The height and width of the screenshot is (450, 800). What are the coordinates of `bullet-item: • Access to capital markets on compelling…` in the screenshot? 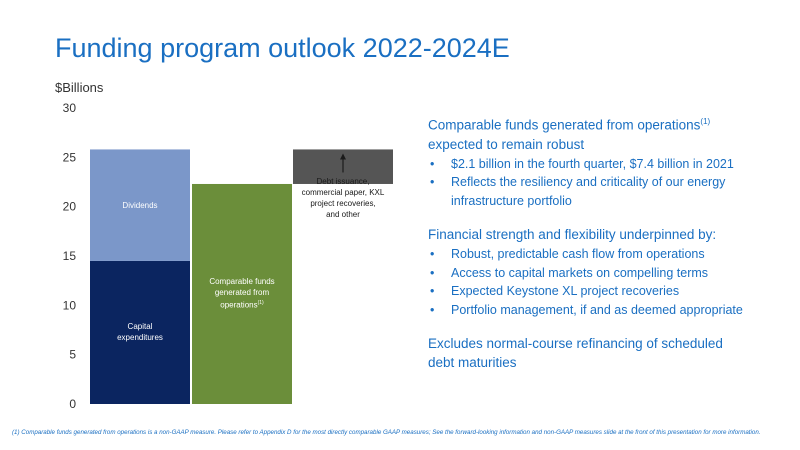 It's located at (608, 273).